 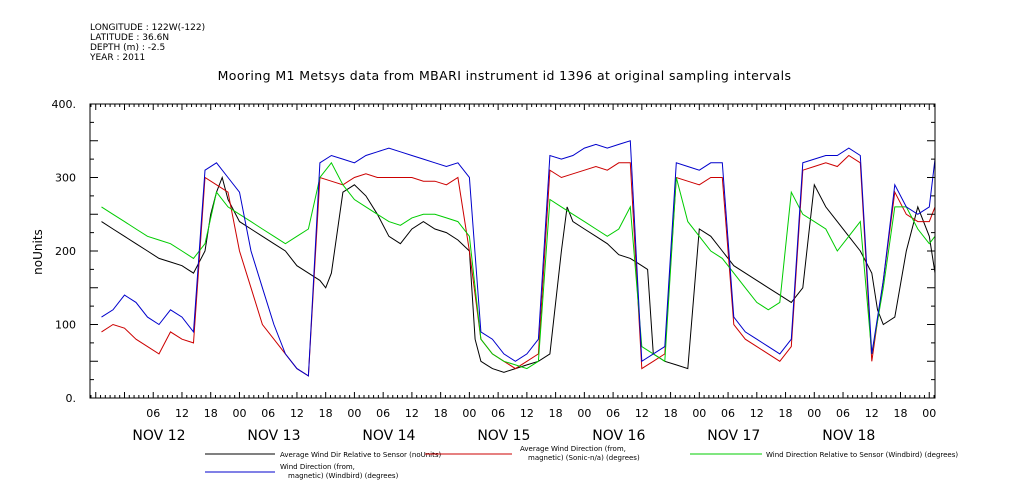 What do you see at coordinates (65, 178) in the screenshot?
I see `y-tick-label: 300` at bounding box center [65, 178].